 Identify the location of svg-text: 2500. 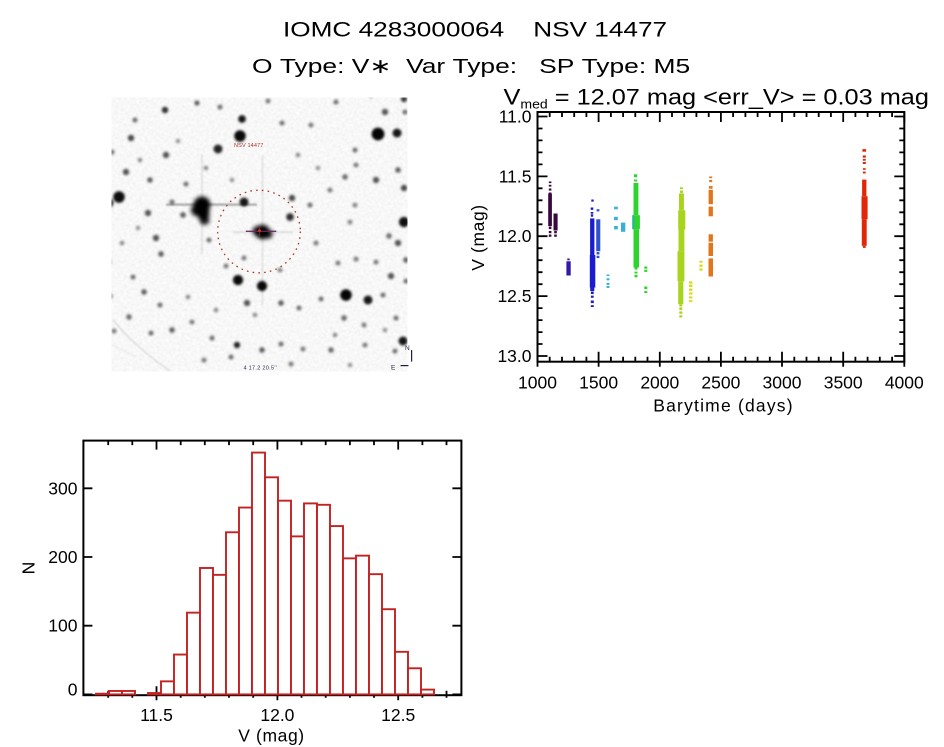
(720, 383).